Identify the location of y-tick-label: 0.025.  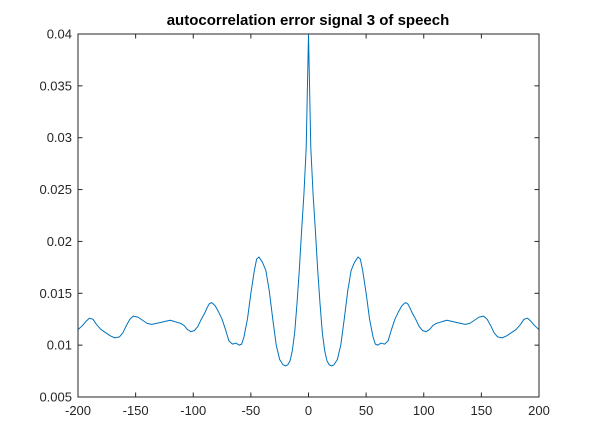
(55, 189).